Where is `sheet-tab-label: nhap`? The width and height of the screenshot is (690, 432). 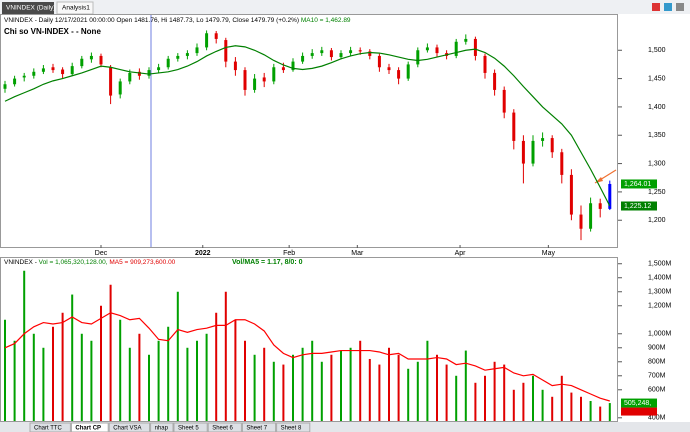
sheet-tab-label: nhap is located at coordinates (162, 429).